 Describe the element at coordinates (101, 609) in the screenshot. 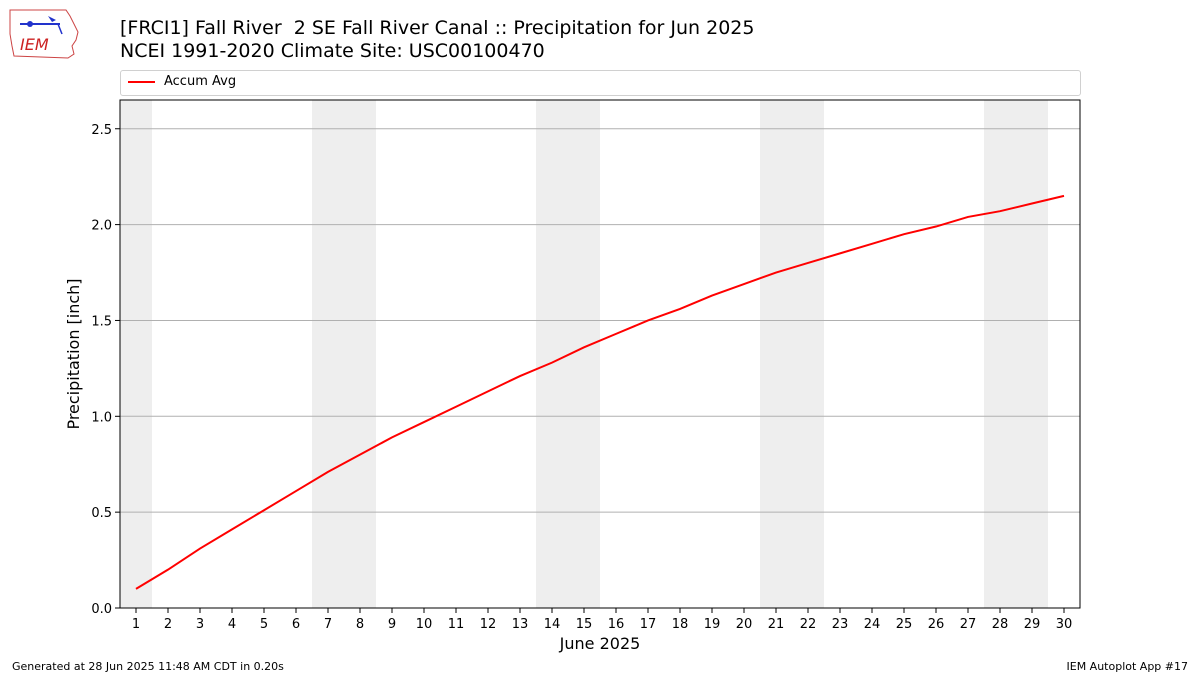

I see `y-tick-label: 0.0` at that location.